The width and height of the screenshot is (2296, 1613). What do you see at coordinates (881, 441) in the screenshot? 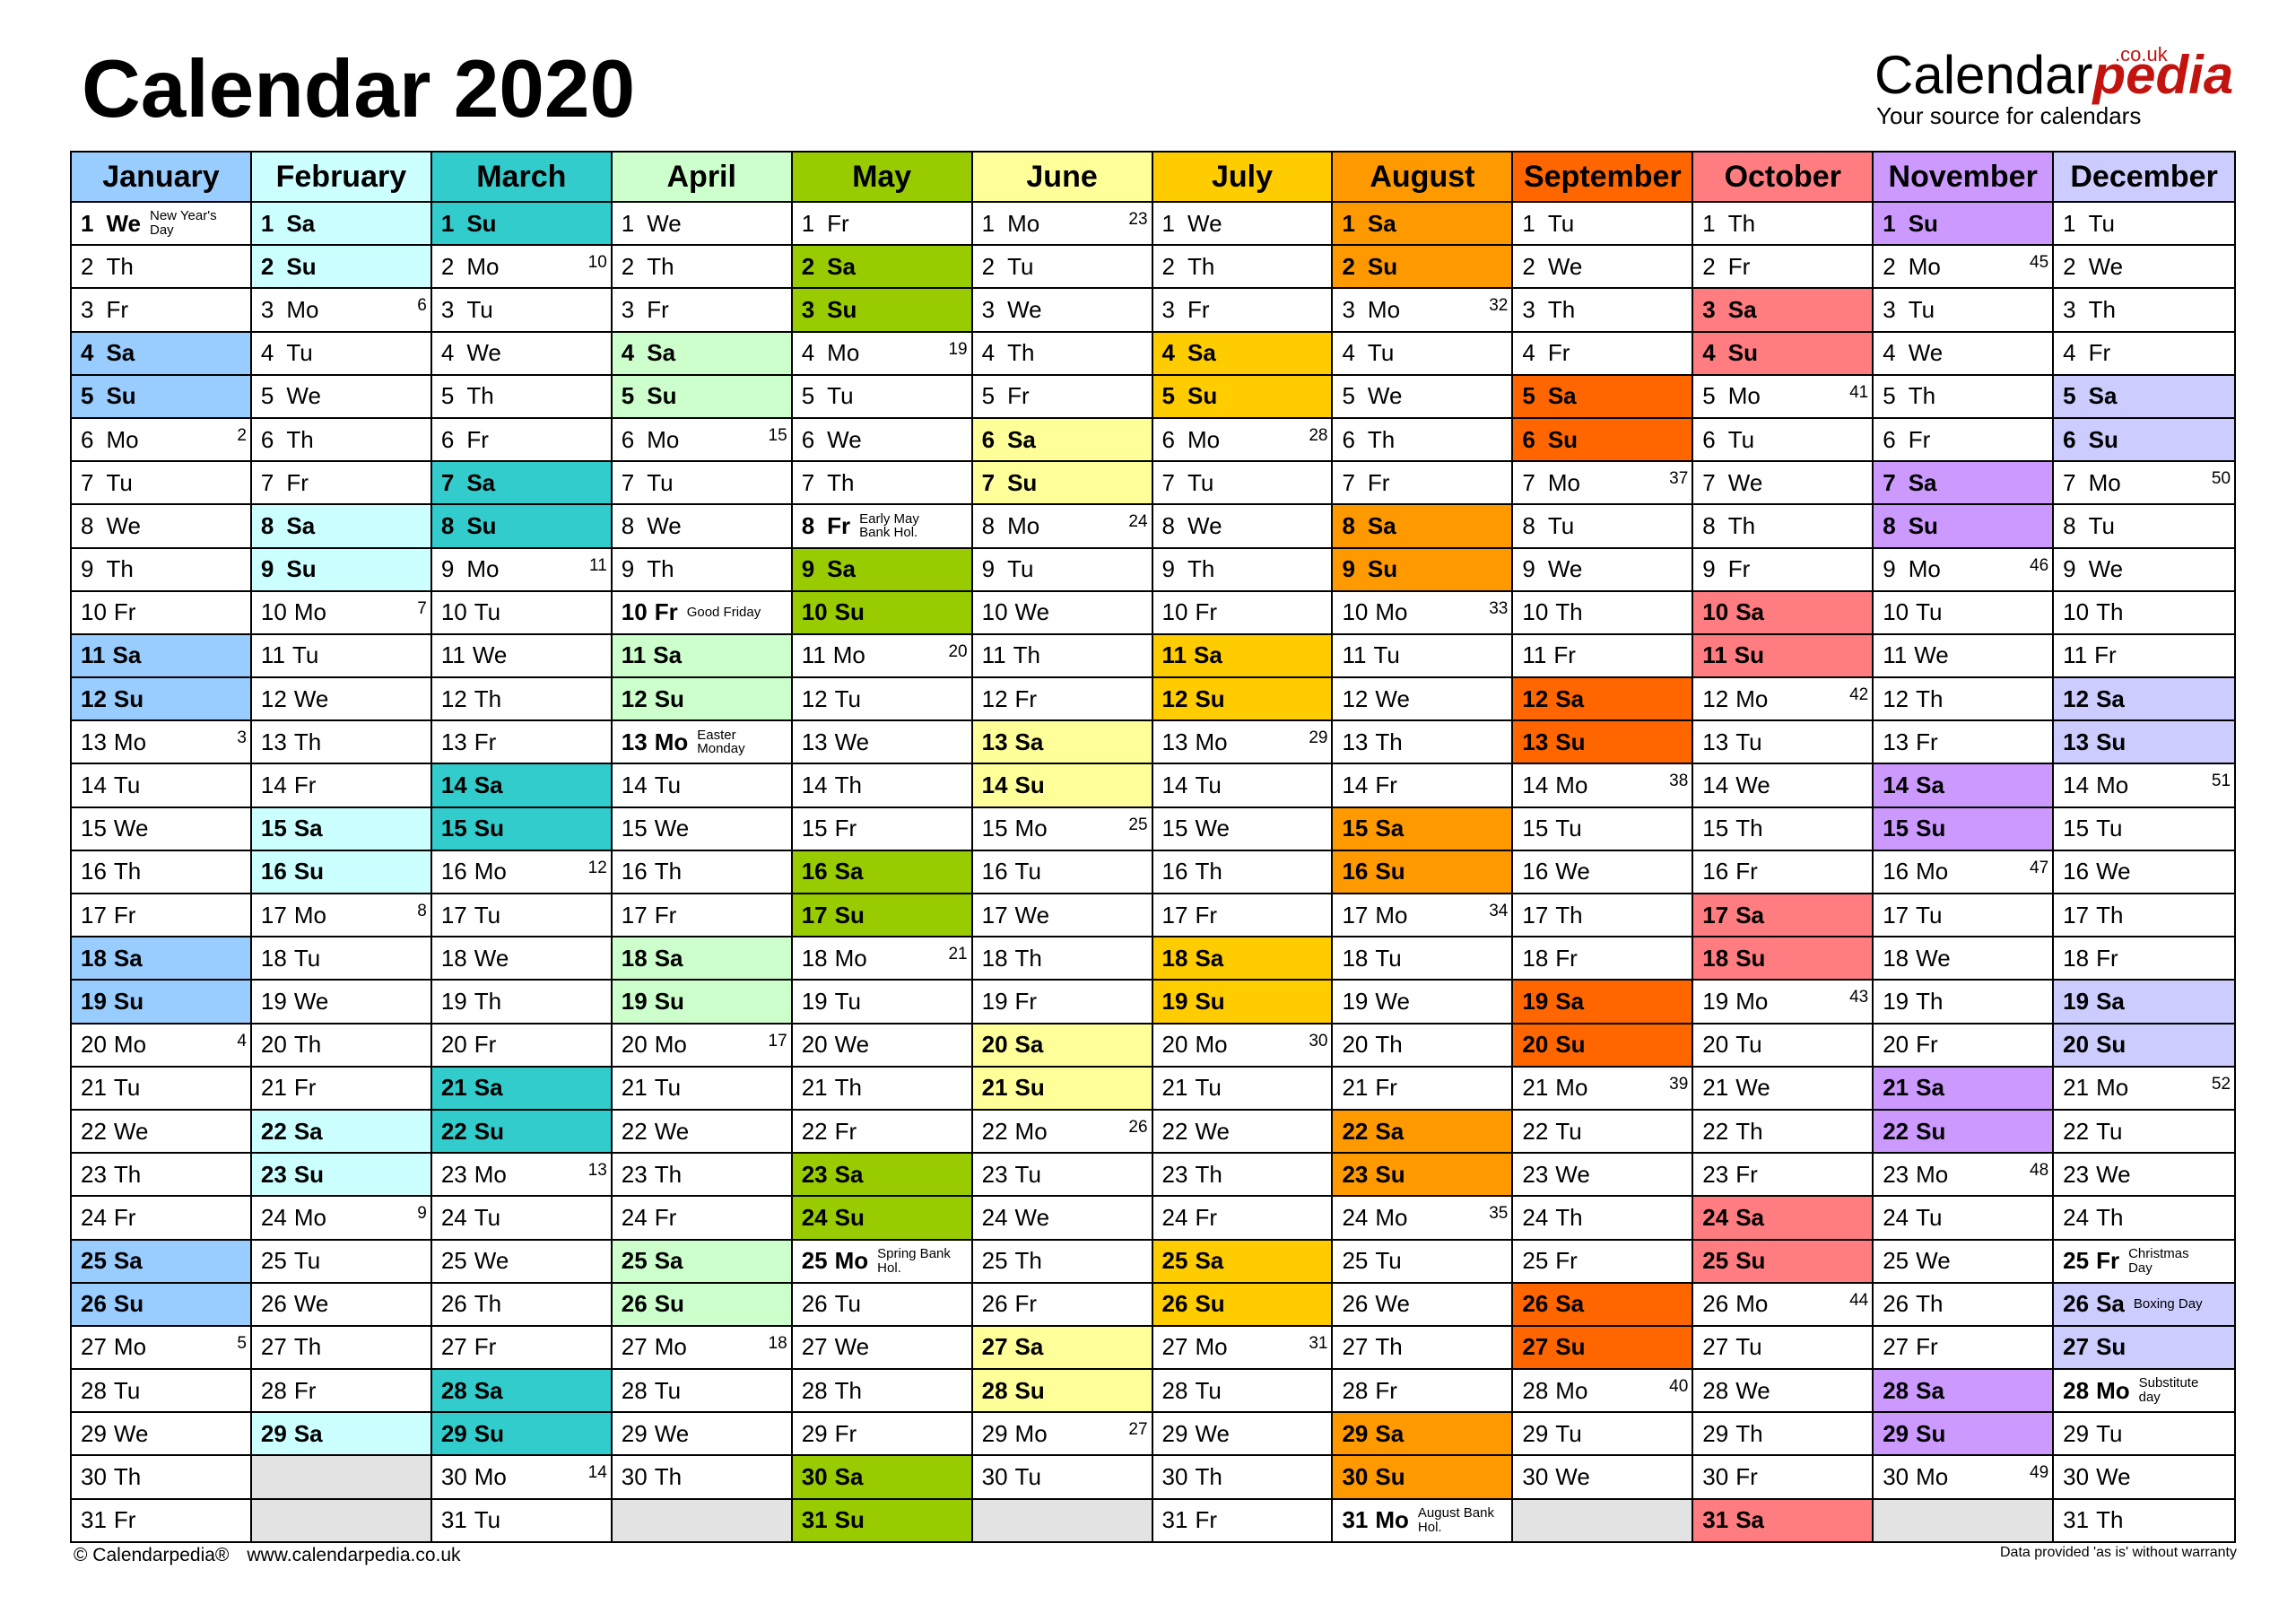
I see `day-cell: 6 We` at bounding box center [881, 441].